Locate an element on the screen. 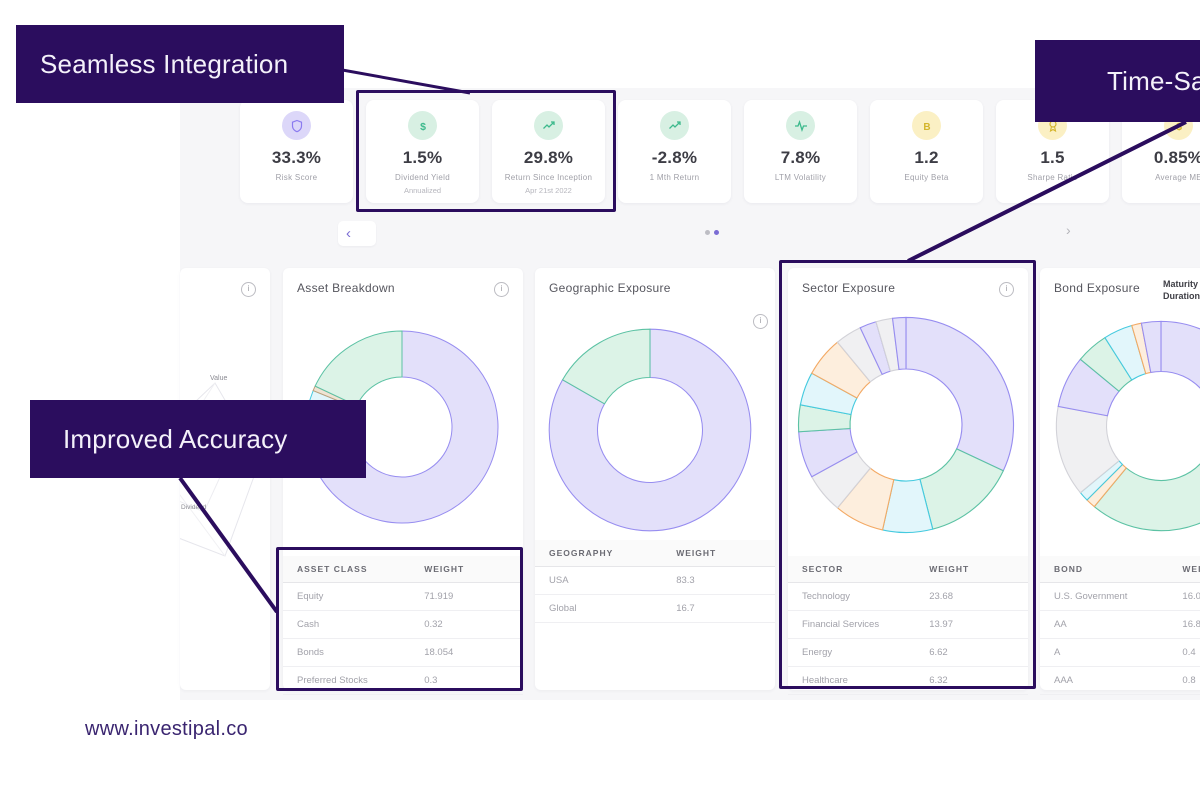 The height and width of the screenshot is (800, 1200). table-row: USA 83.3 is located at coordinates (655, 581).